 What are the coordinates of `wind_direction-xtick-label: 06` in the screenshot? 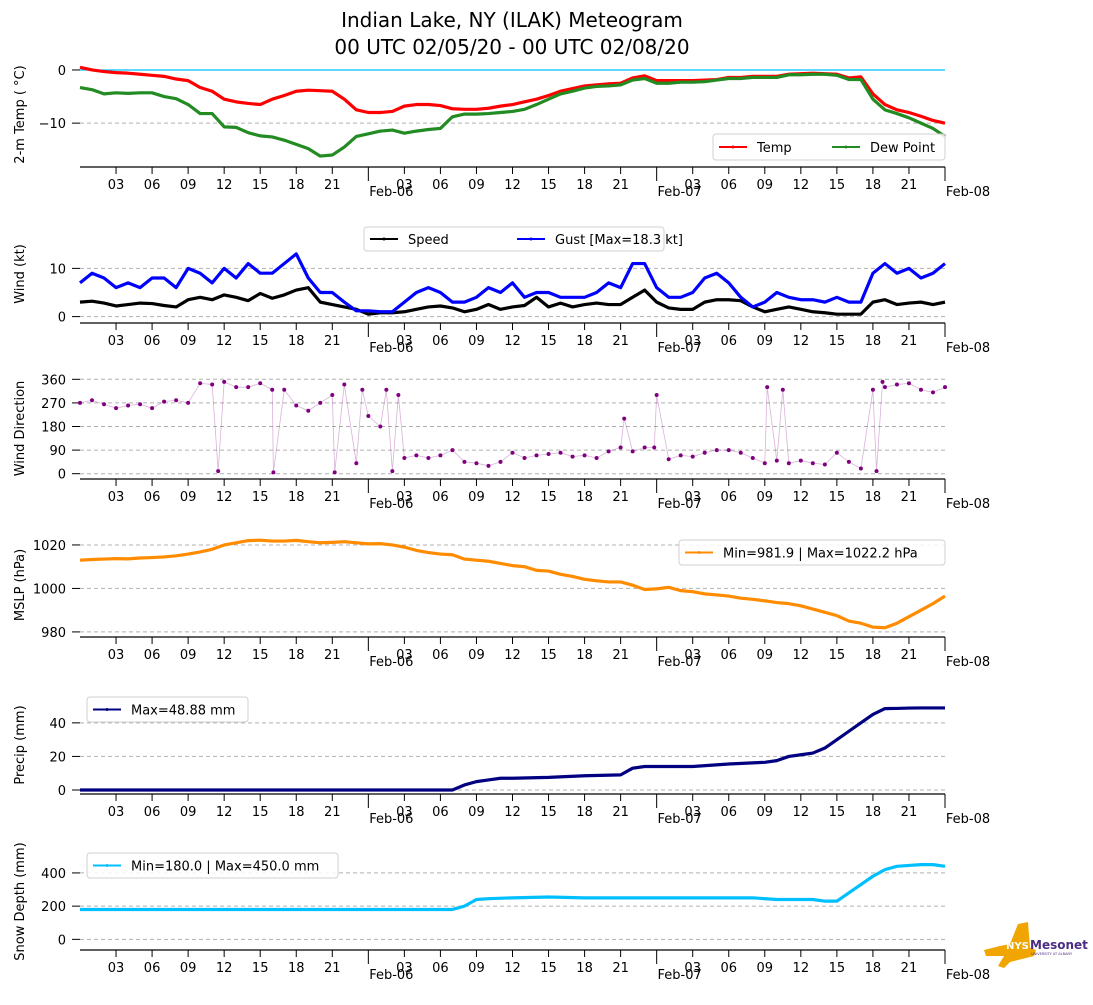 It's located at (440, 497).